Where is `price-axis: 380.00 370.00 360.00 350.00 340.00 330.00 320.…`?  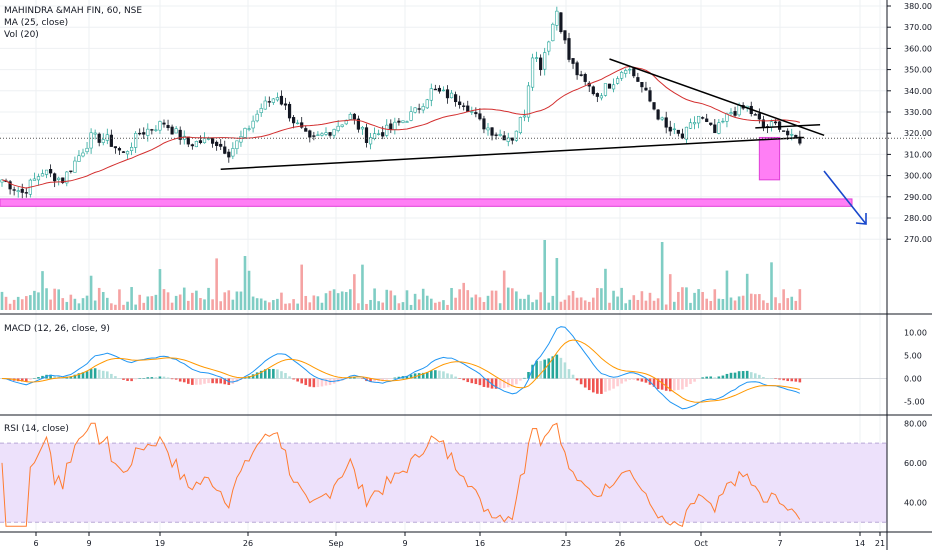 price-axis: 380.00 370.00 360.00 350.00 340.00 330.00 320.… is located at coordinates (909, 255).